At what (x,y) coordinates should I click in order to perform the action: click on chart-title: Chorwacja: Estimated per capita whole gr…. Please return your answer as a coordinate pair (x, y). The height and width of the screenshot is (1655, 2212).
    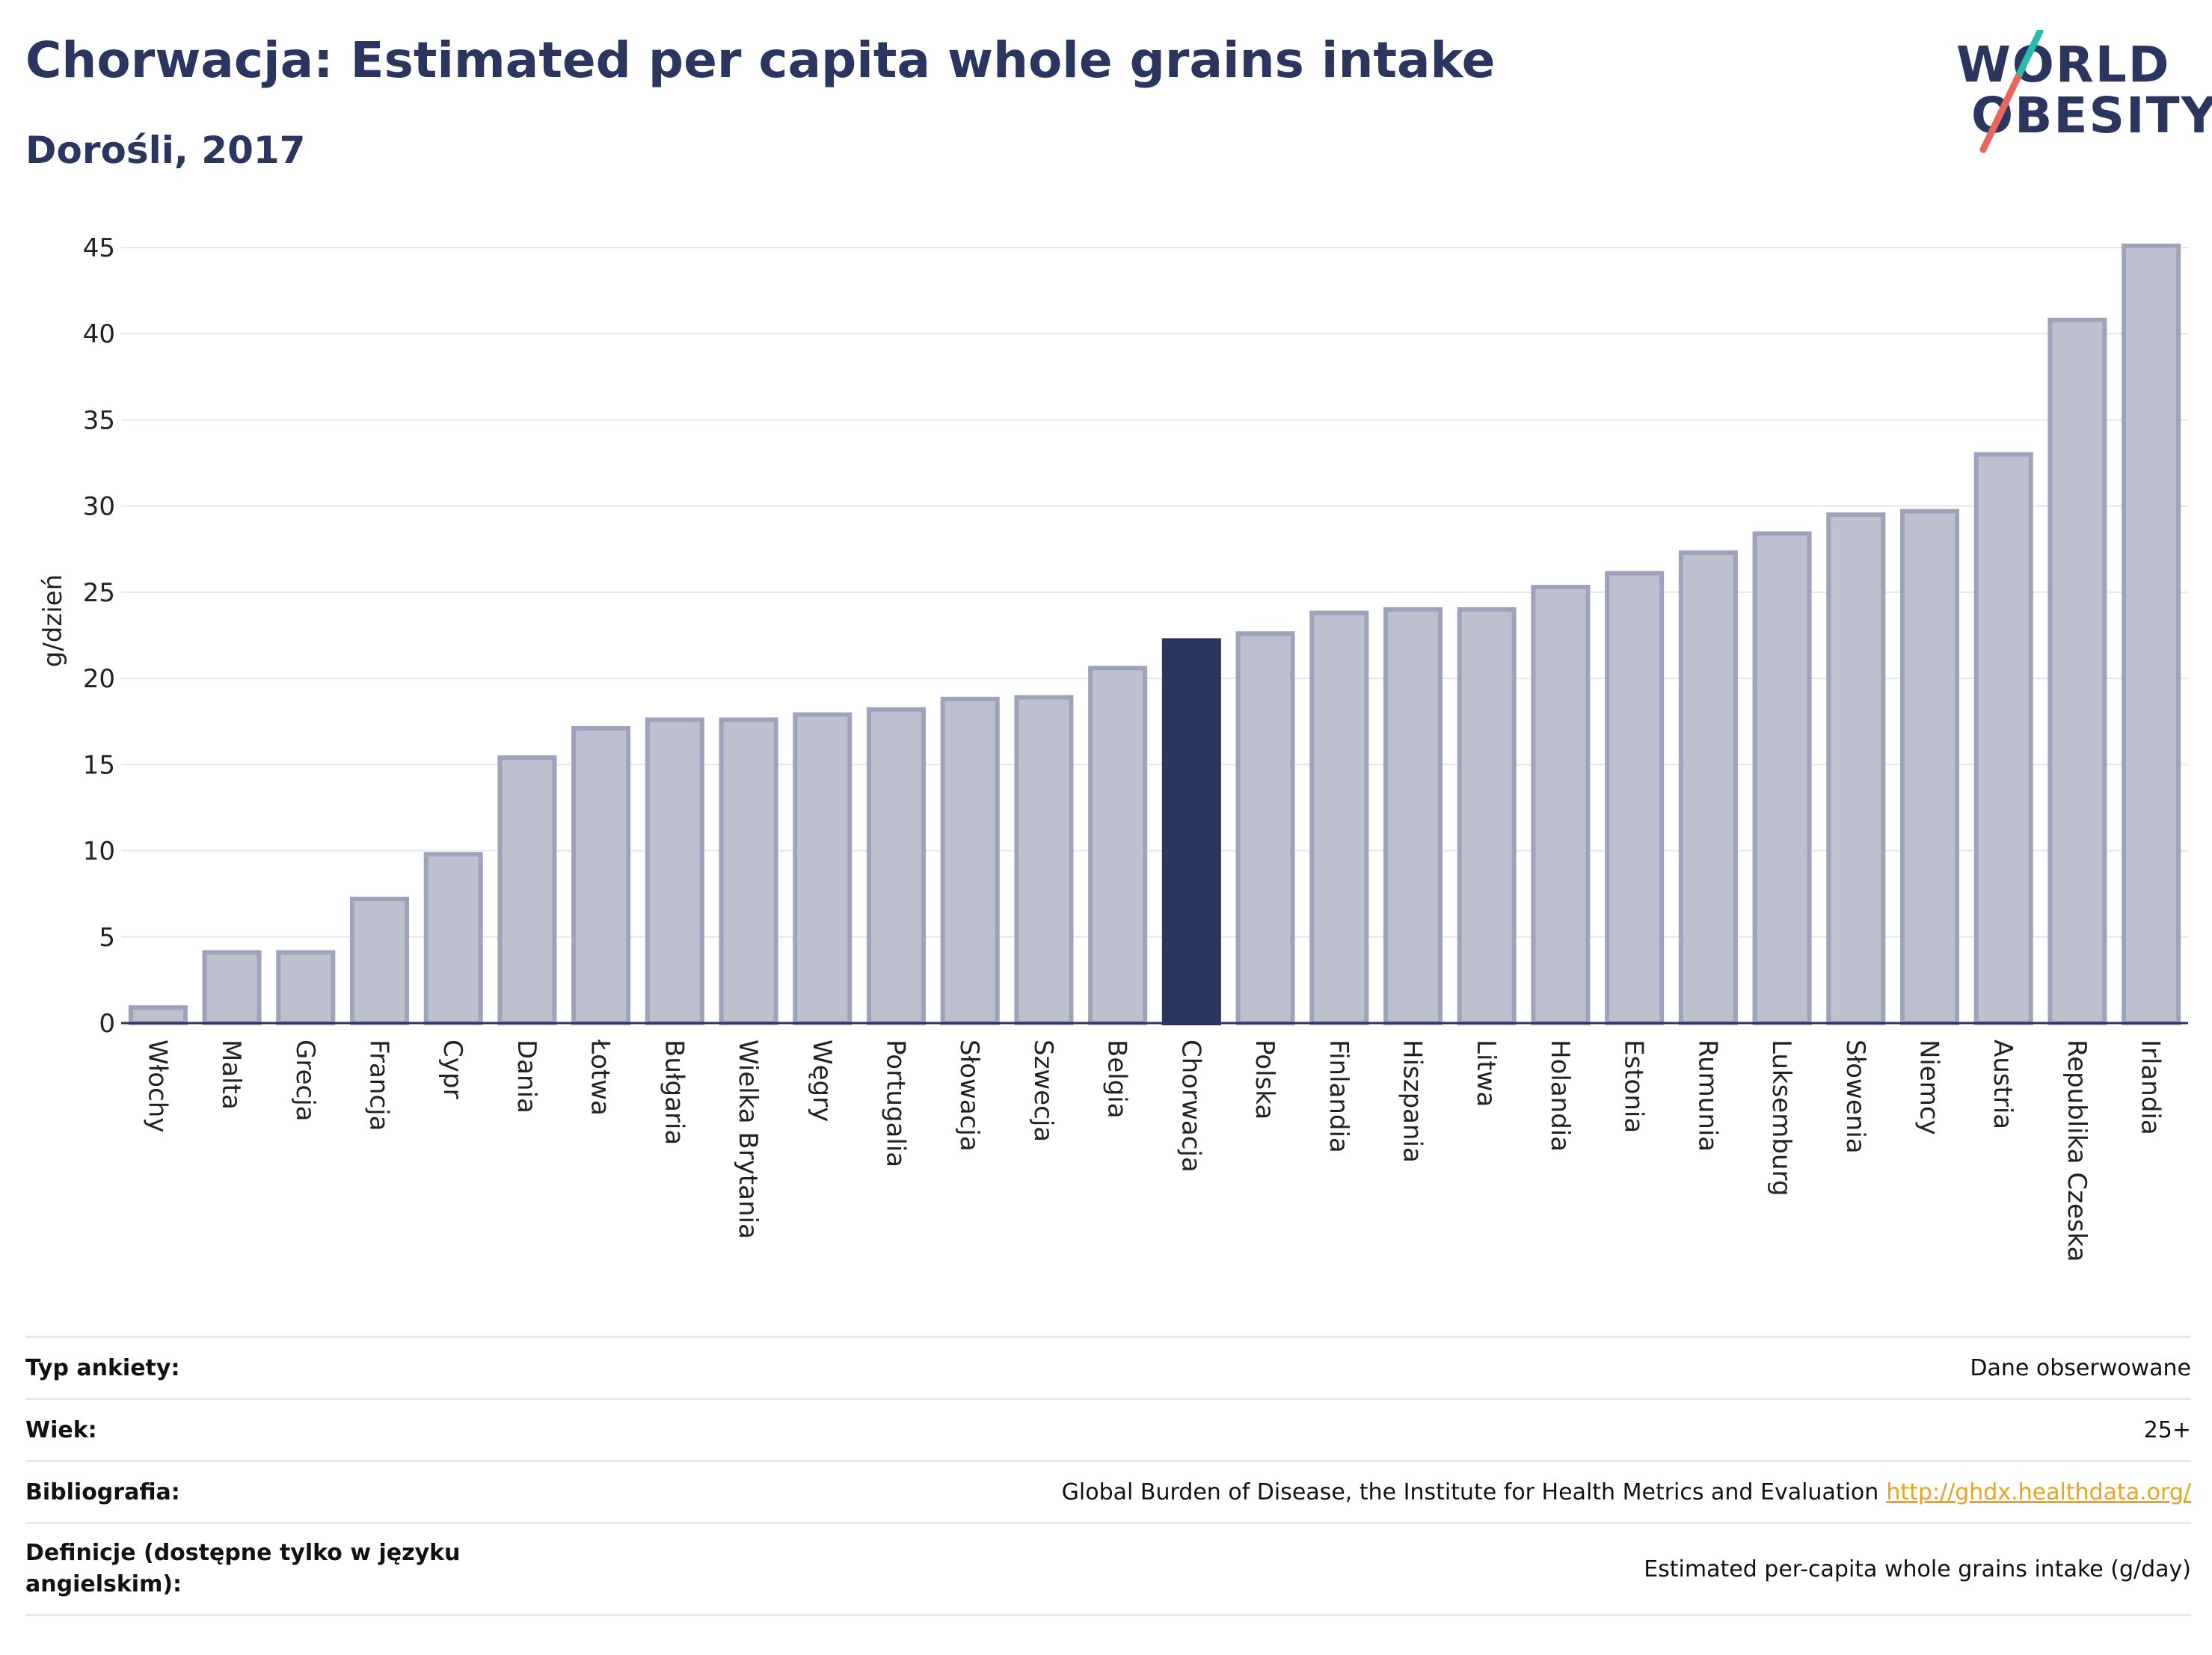
    Looking at the image, I should click on (760, 60).